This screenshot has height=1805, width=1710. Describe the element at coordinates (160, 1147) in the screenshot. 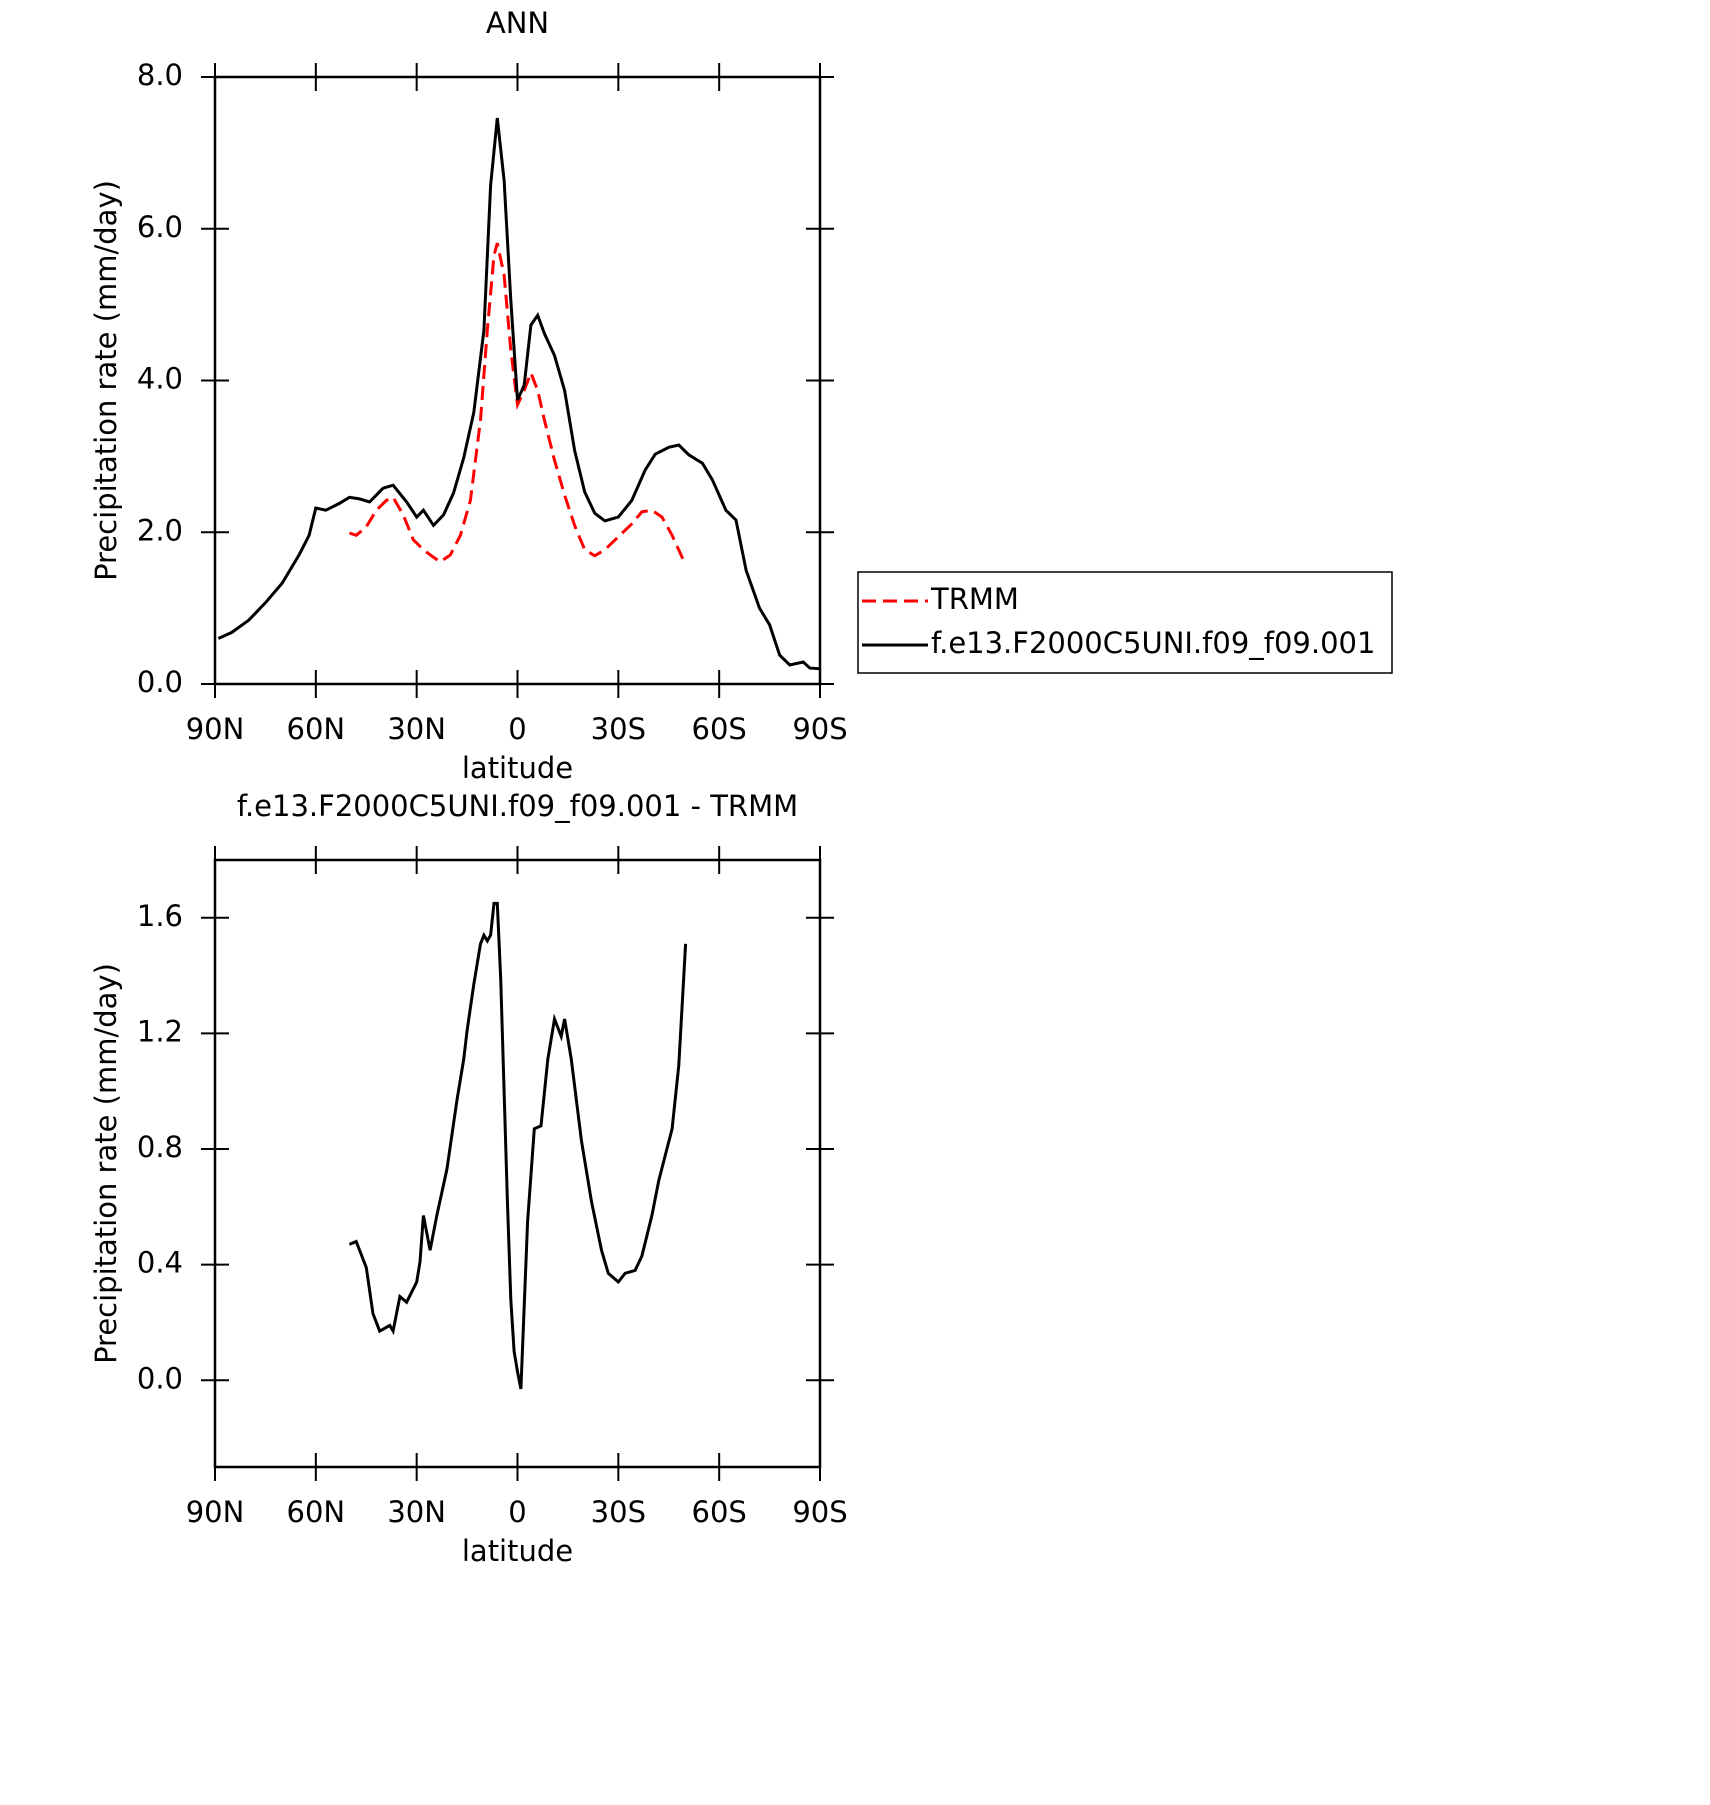

I see `y-tick-label: 0.8` at that location.